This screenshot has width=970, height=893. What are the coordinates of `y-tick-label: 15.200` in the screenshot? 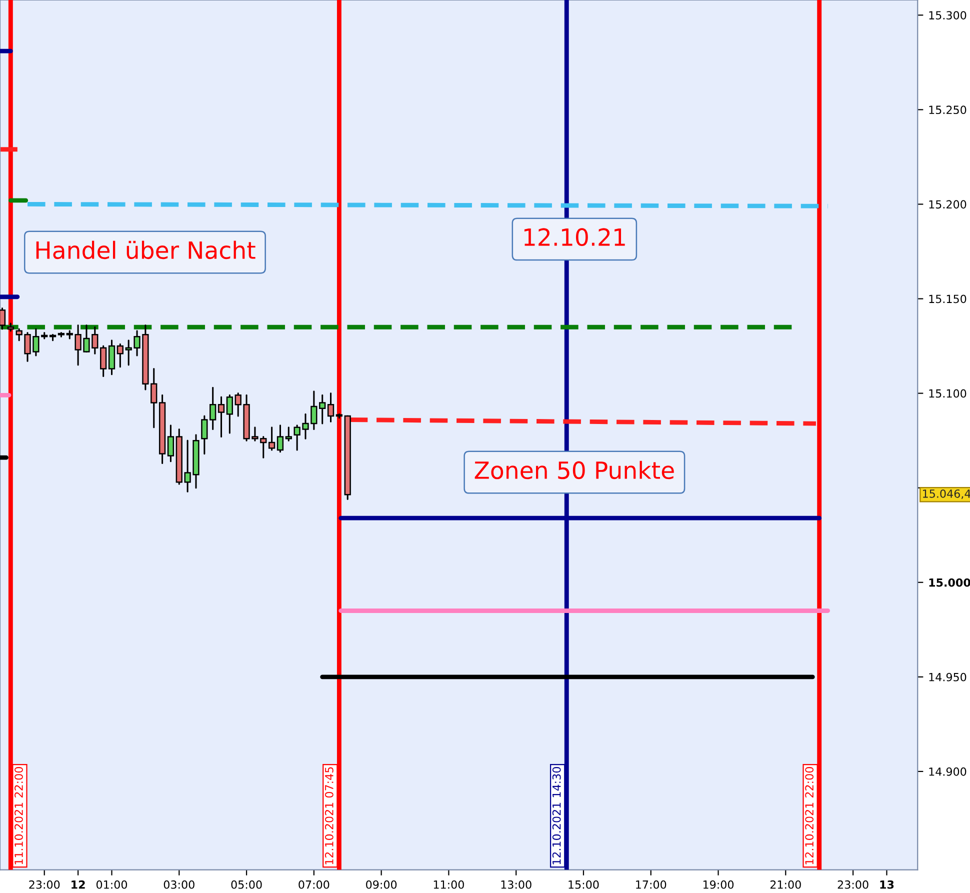 It's located at (947, 204).